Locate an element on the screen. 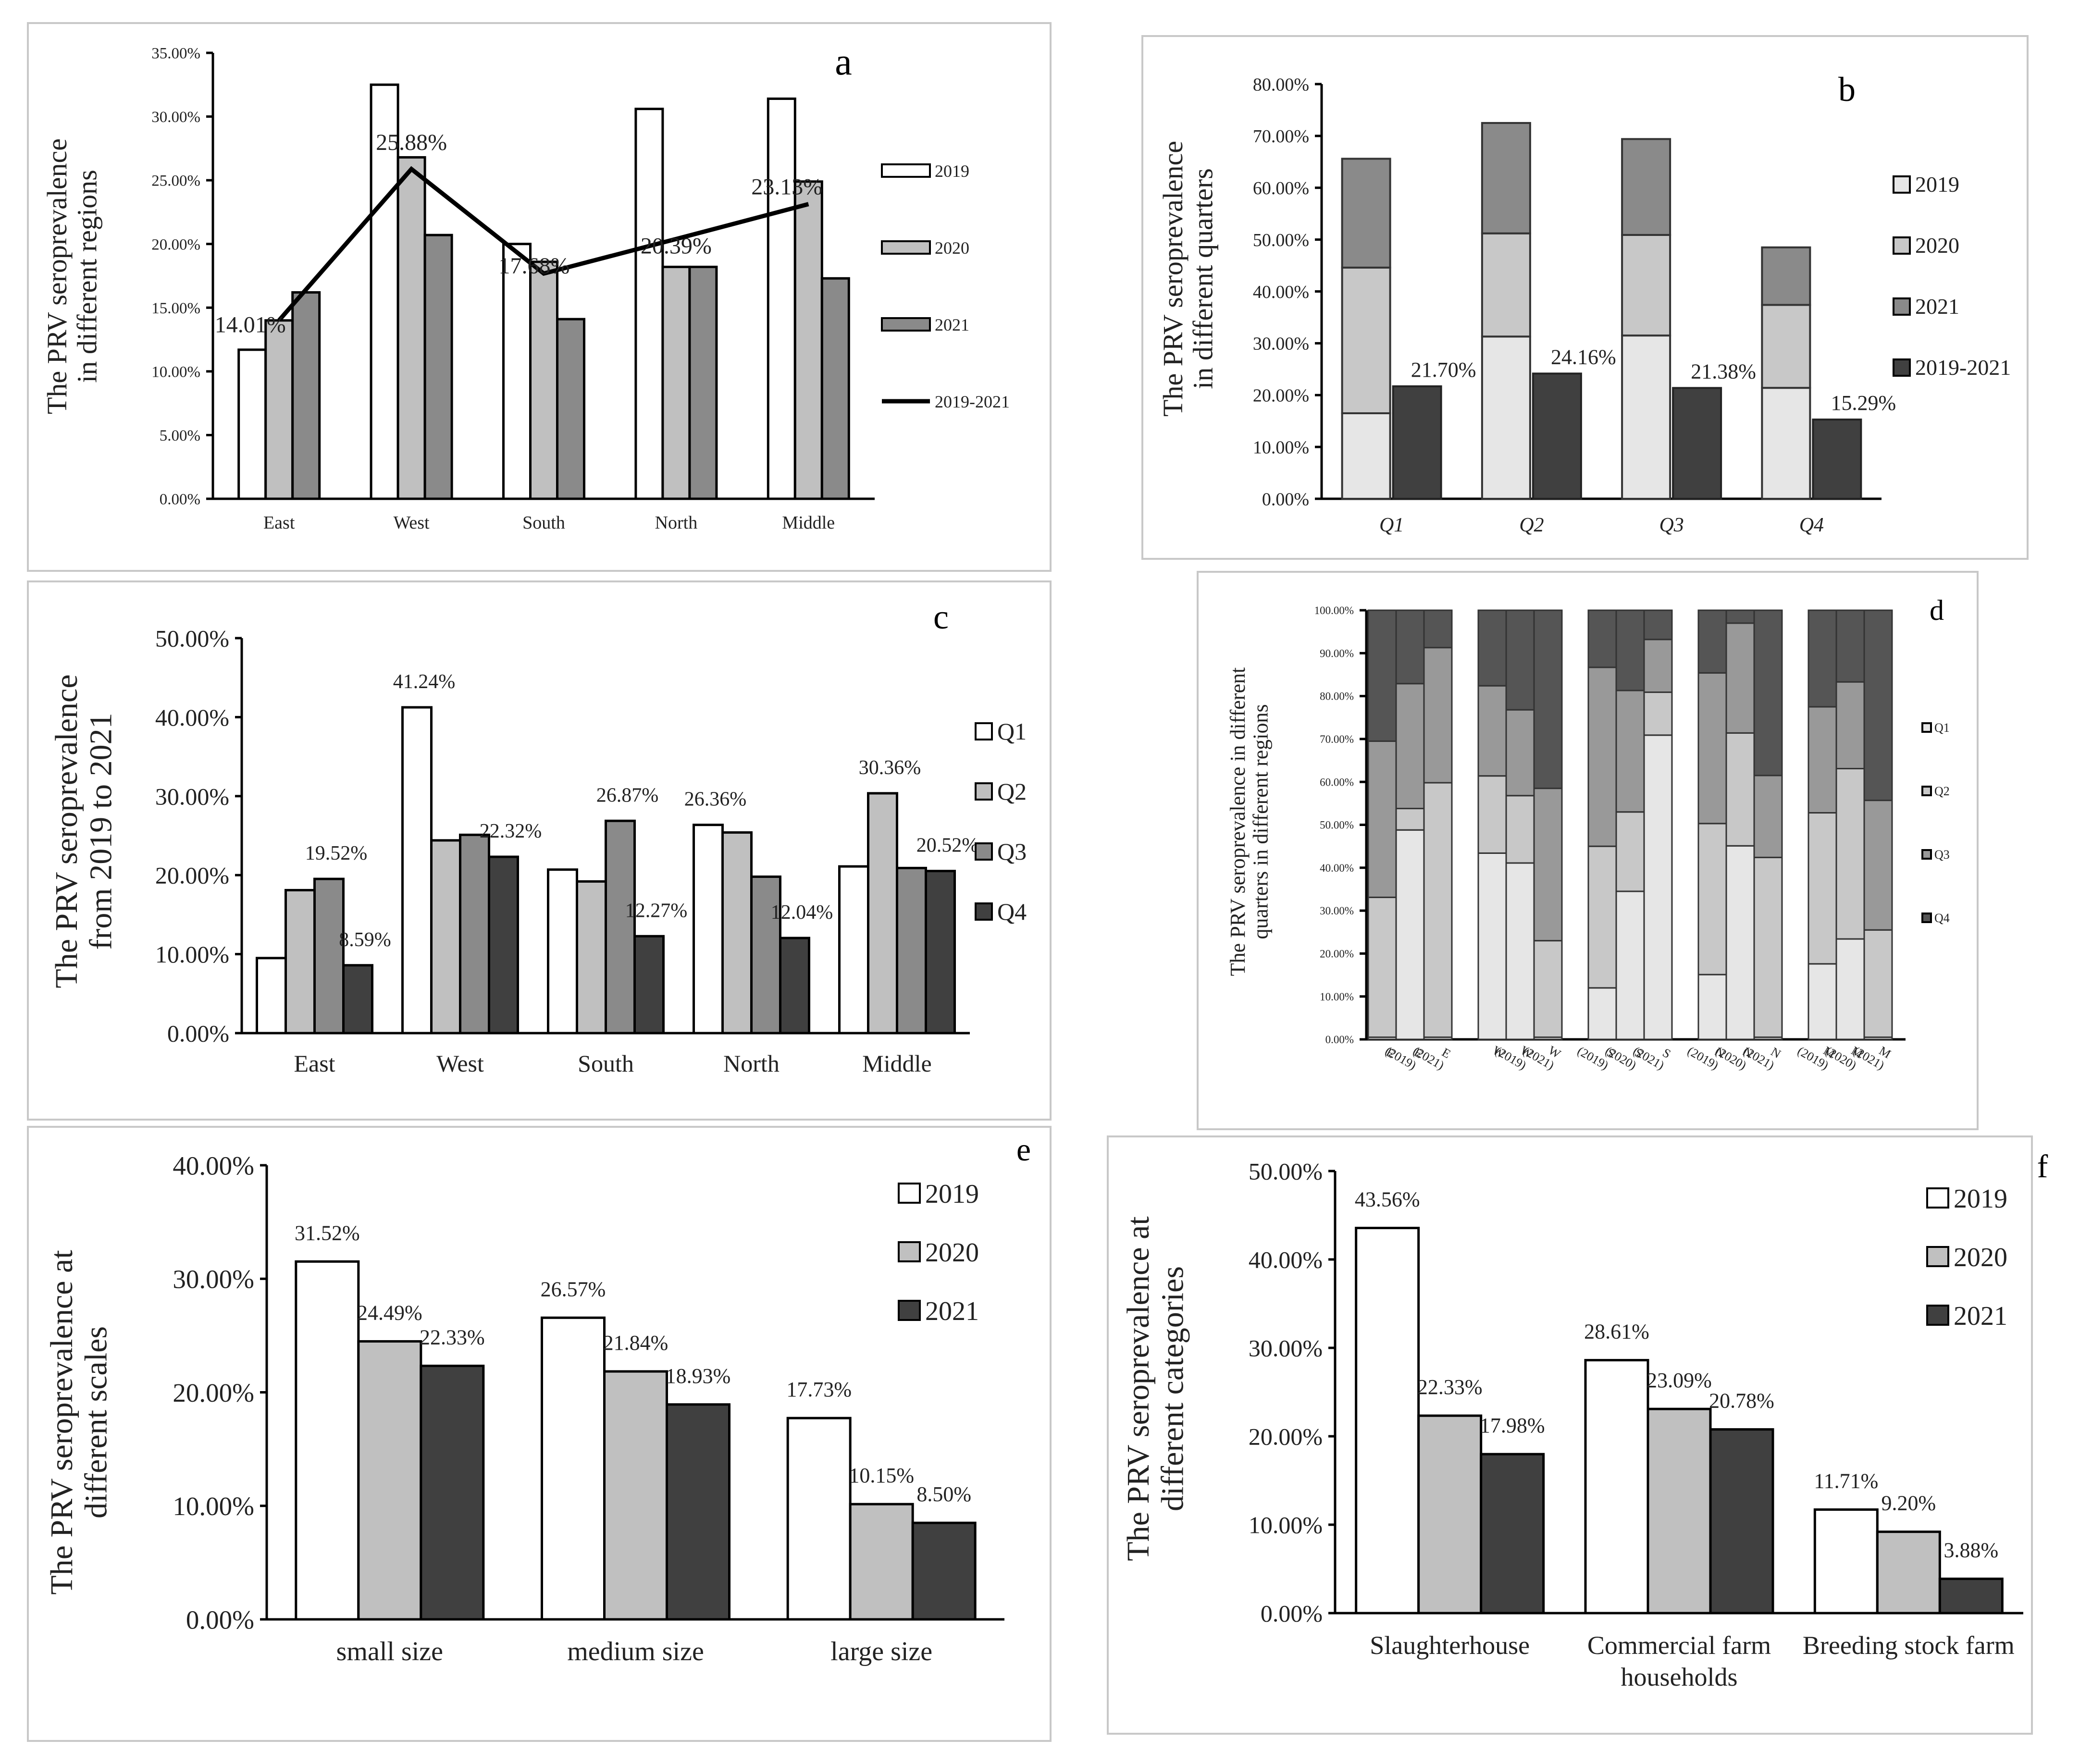 The width and height of the screenshot is (2092, 1764). panel-a-legend: 2019 2020 2021 2019-2021 is located at coordinates (946, 286).